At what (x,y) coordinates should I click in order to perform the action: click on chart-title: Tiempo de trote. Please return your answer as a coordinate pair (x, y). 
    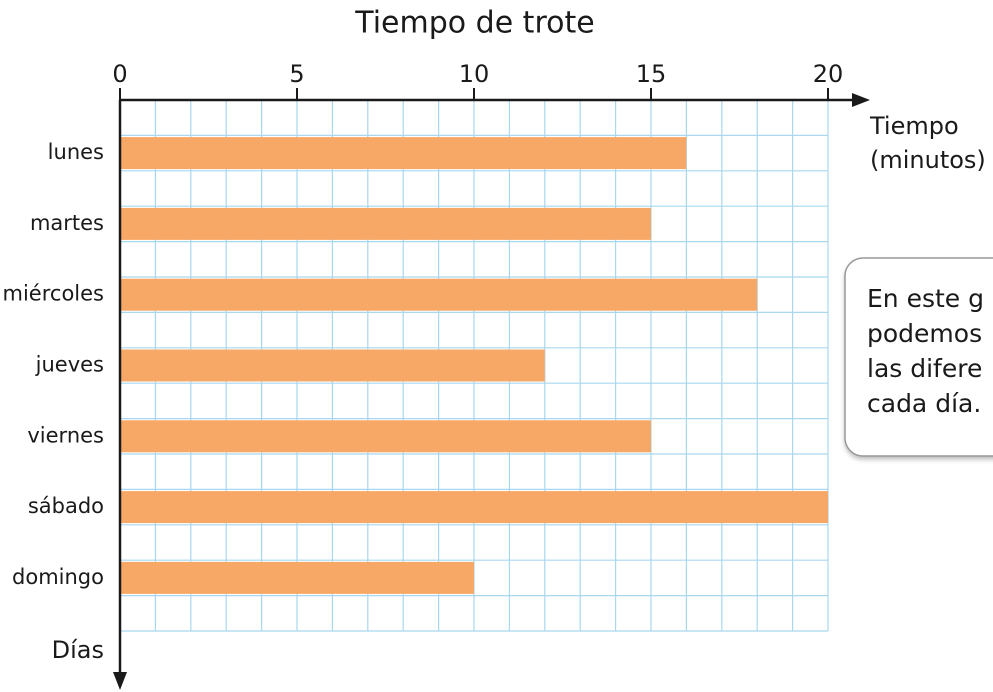
    Looking at the image, I should click on (474, 23).